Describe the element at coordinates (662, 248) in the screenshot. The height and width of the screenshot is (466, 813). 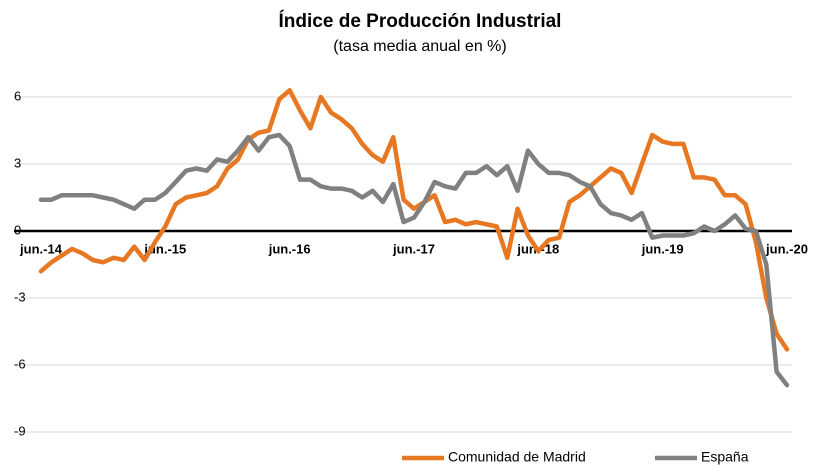
I see `x-tick-label: jun.-19` at that location.